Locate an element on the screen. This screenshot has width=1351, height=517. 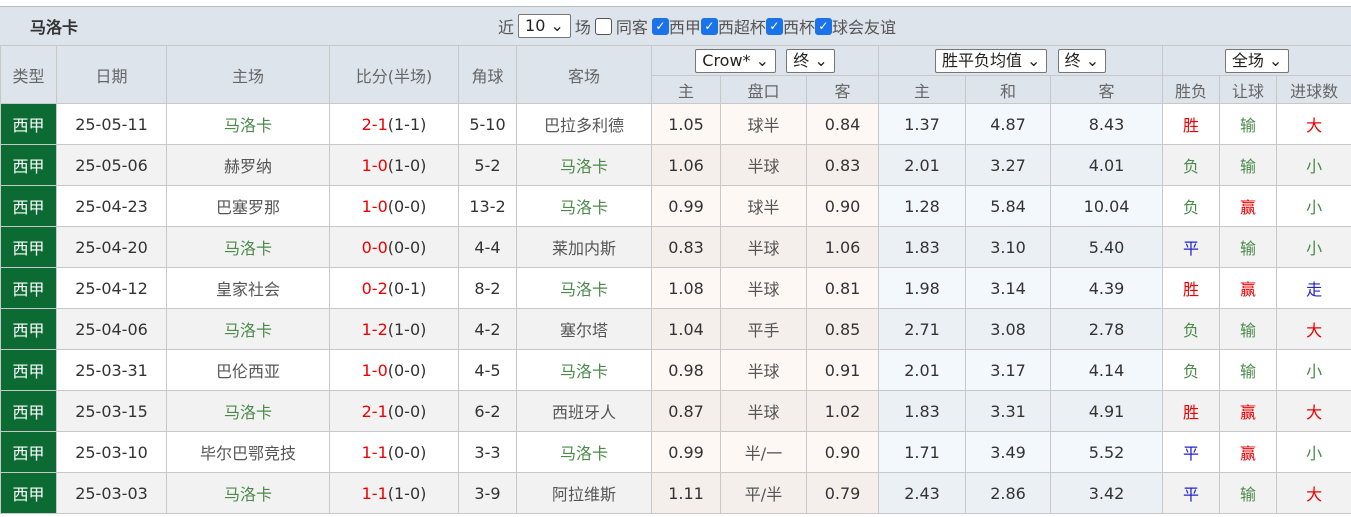
company-select: Crow* ⌄ is located at coordinates (736, 60).